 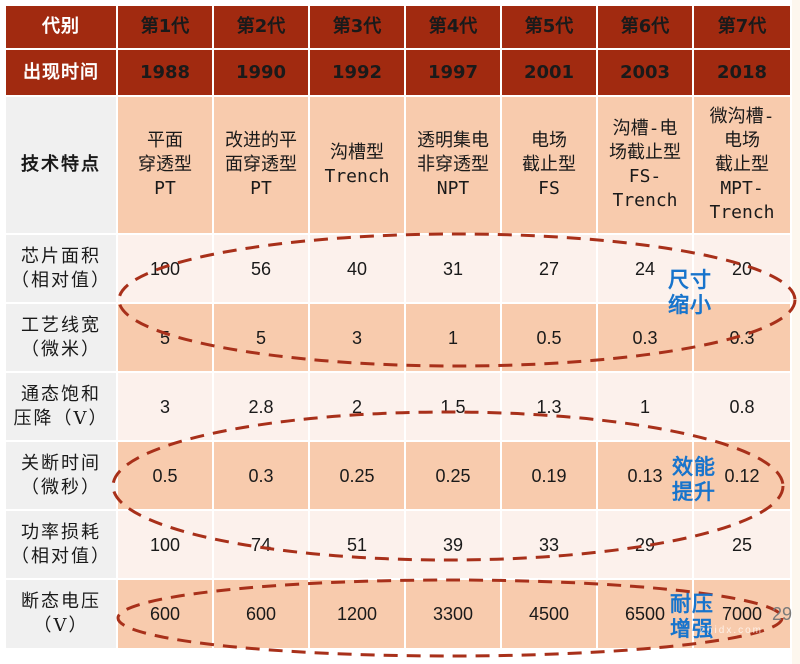 I want to click on year-cell: 1997, so click(x=453, y=72).